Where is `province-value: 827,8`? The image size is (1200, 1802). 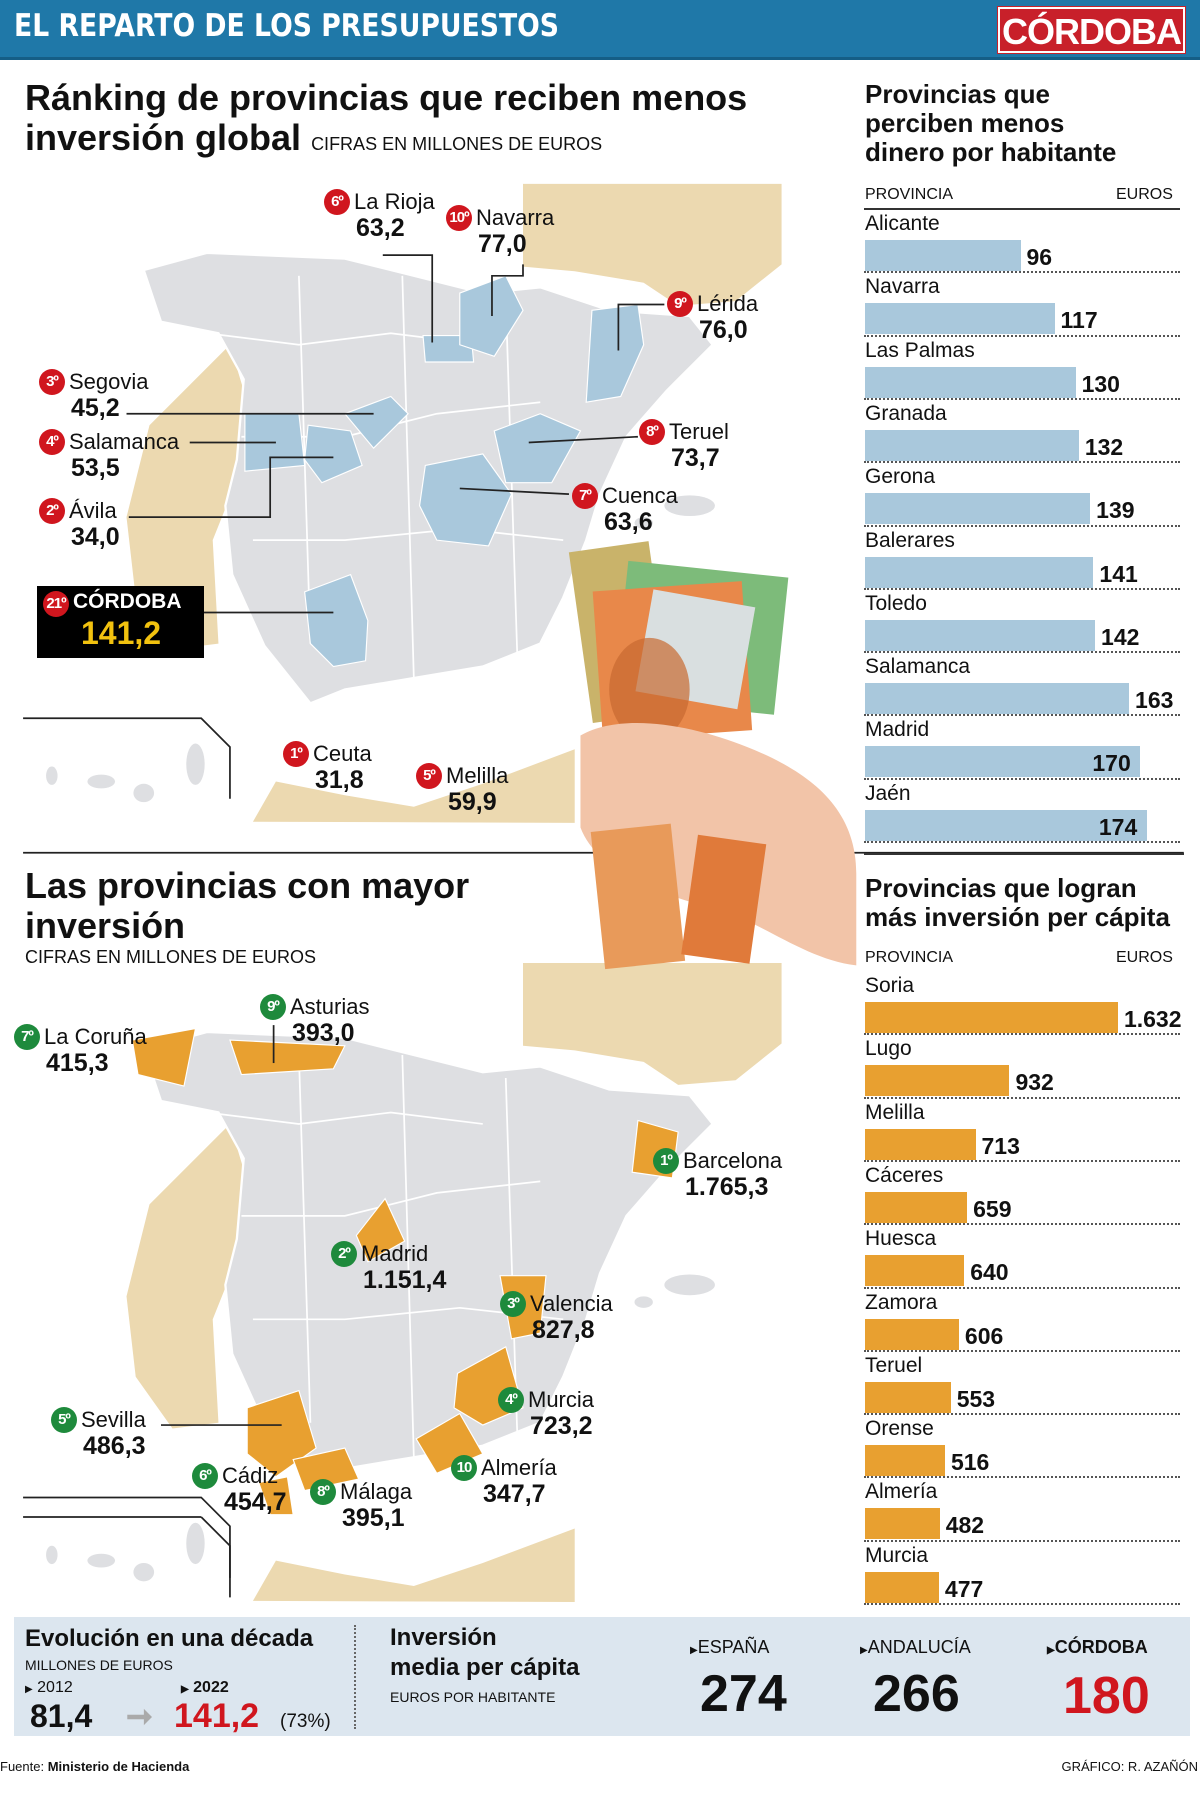 province-value: 827,8 is located at coordinates (563, 1330).